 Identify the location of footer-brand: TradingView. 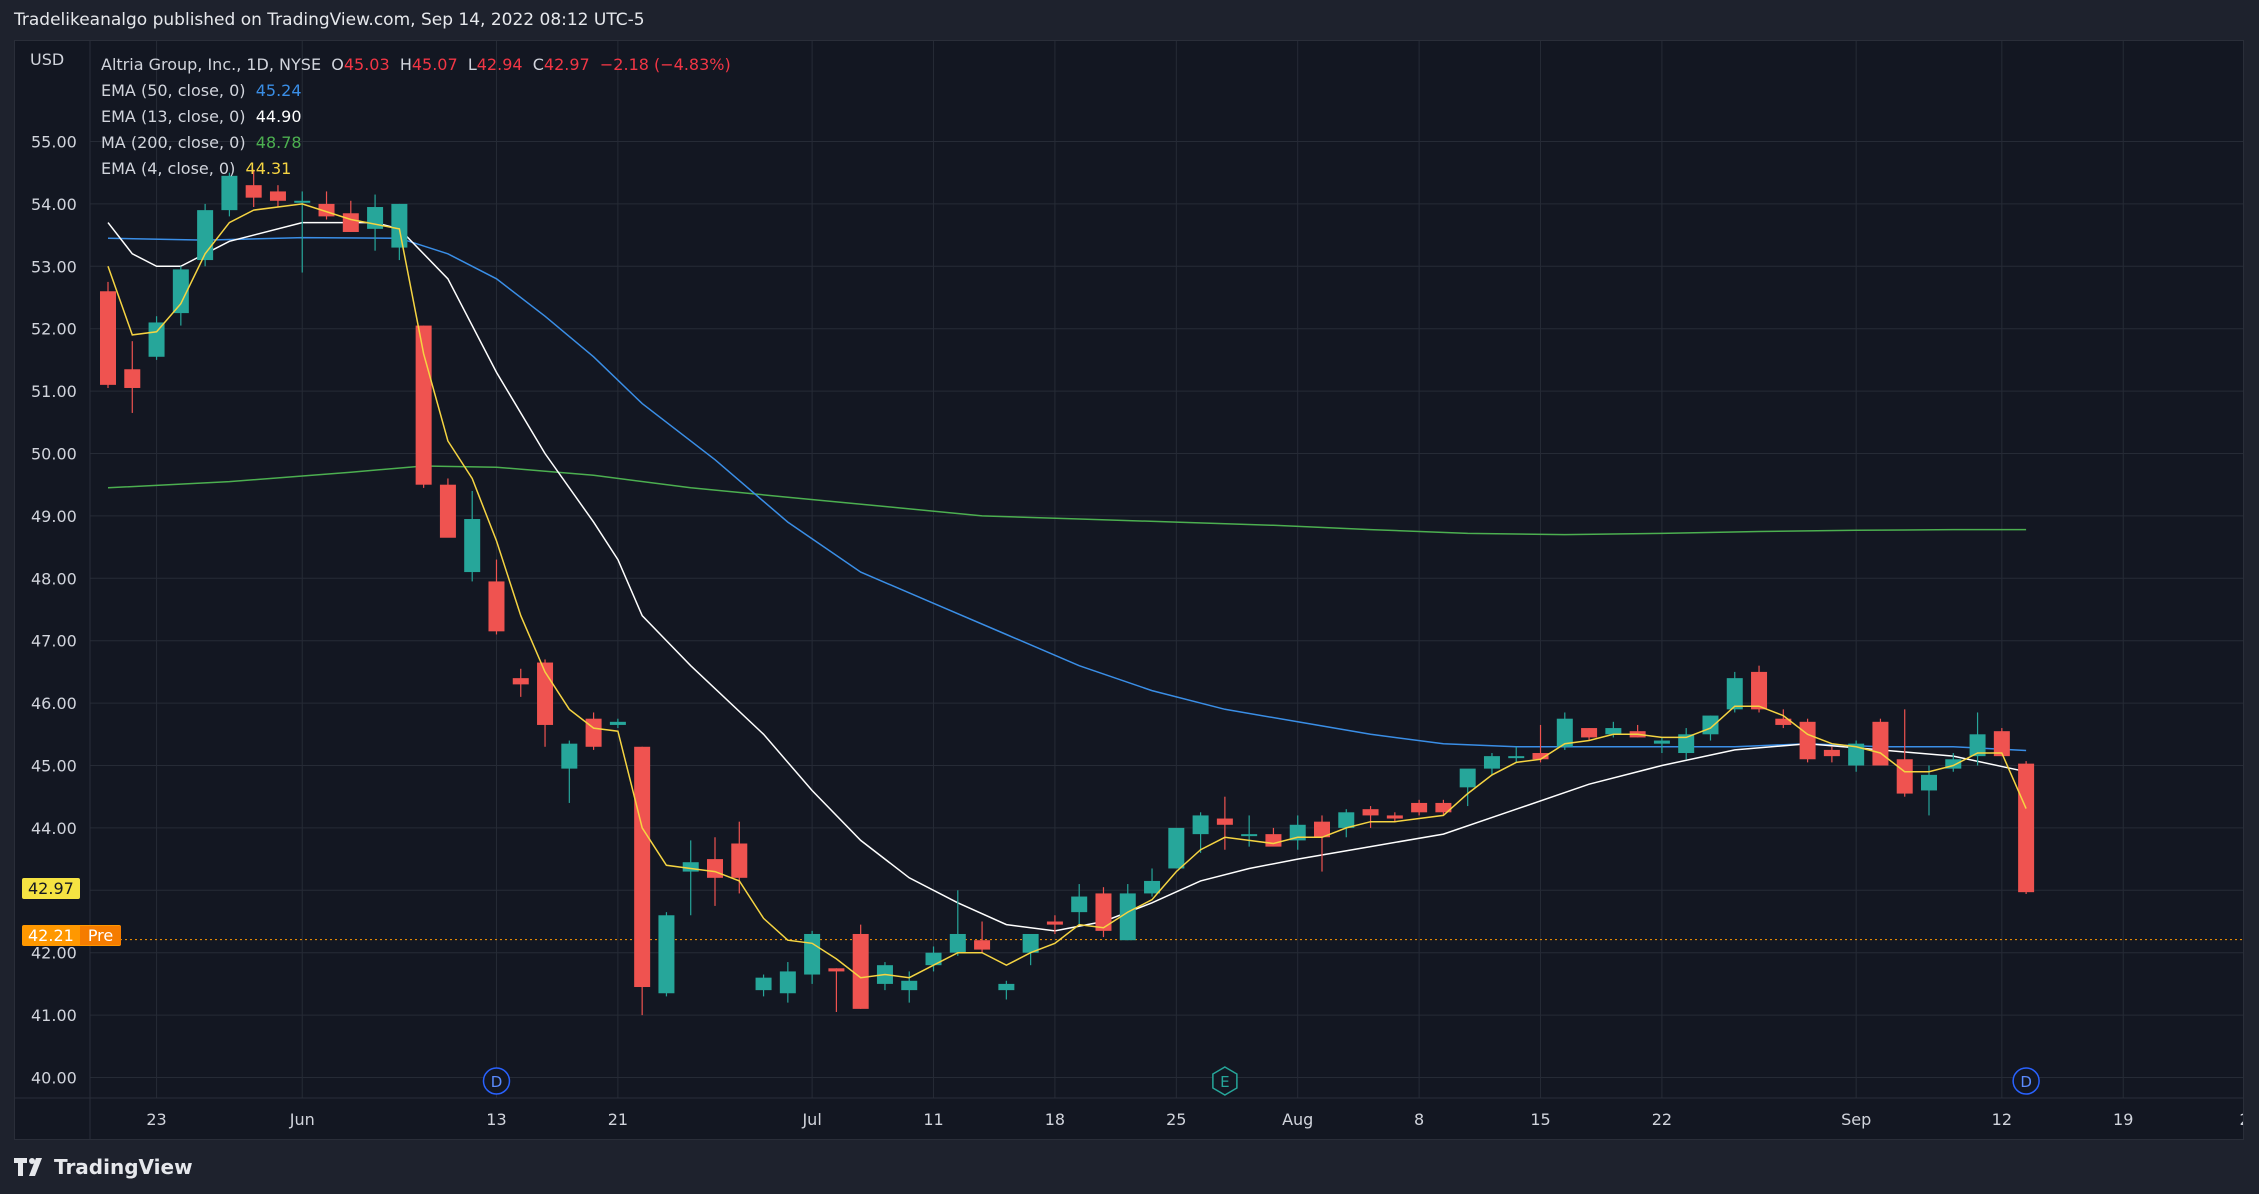
(103, 1167).